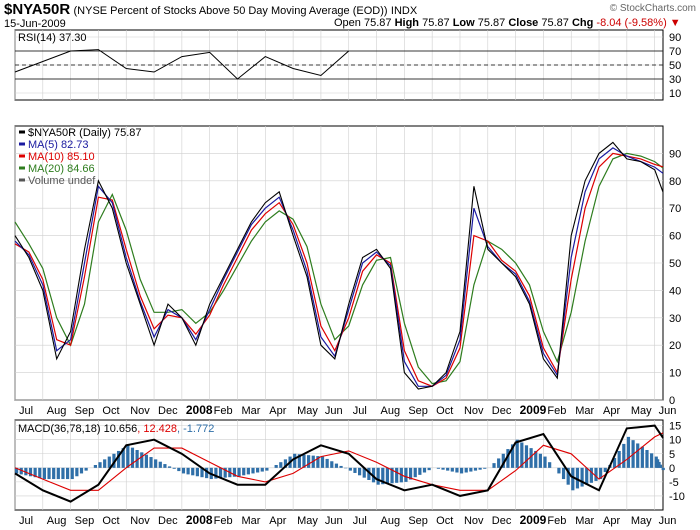  I want to click on macd-xtick-label: Sep, so click(85, 521).